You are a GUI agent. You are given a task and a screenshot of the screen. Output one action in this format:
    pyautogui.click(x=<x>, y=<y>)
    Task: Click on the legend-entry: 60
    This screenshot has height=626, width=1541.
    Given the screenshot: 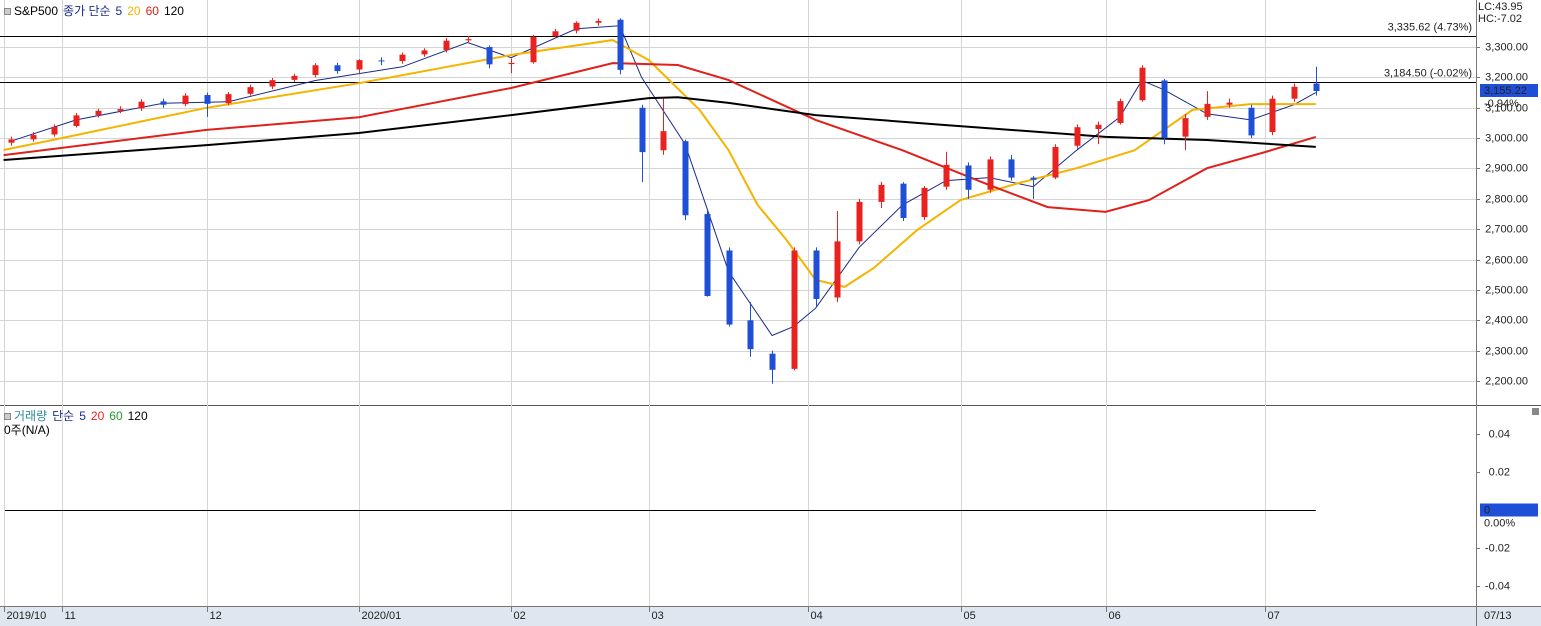 What is the action you would take?
    pyautogui.click(x=152, y=11)
    